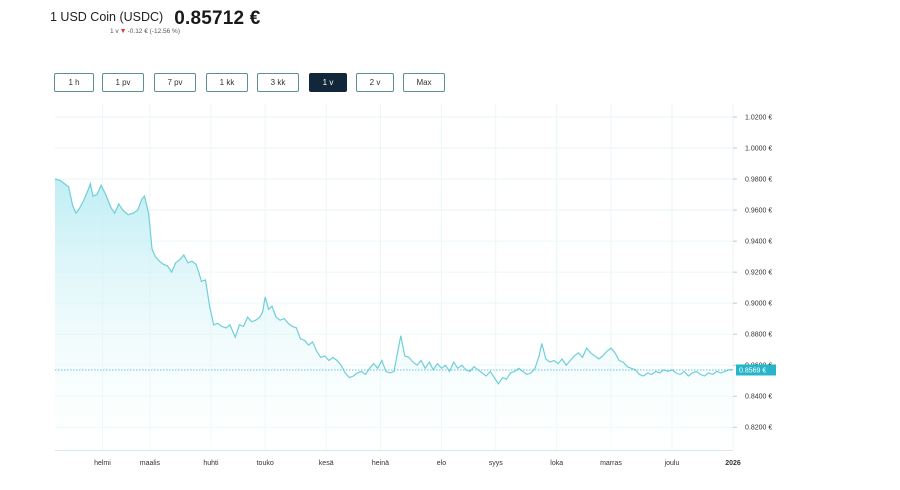 The height and width of the screenshot is (490, 900). I want to click on current-price: 0.85712 €, so click(217, 18).